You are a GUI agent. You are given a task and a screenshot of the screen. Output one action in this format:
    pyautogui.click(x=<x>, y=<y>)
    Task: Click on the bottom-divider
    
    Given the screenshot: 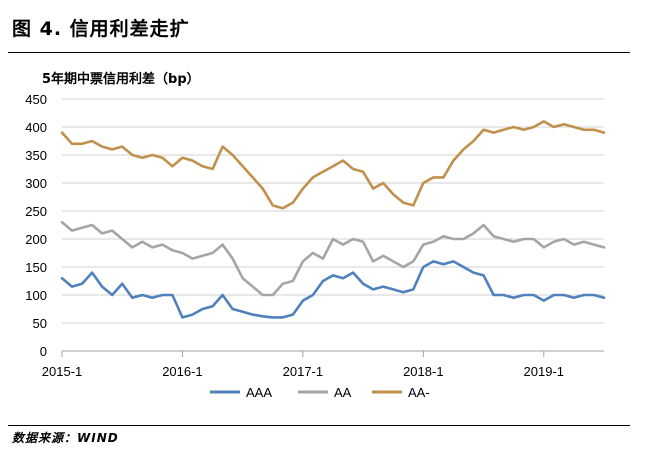 What is the action you would take?
    pyautogui.click(x=319, y=425)
    